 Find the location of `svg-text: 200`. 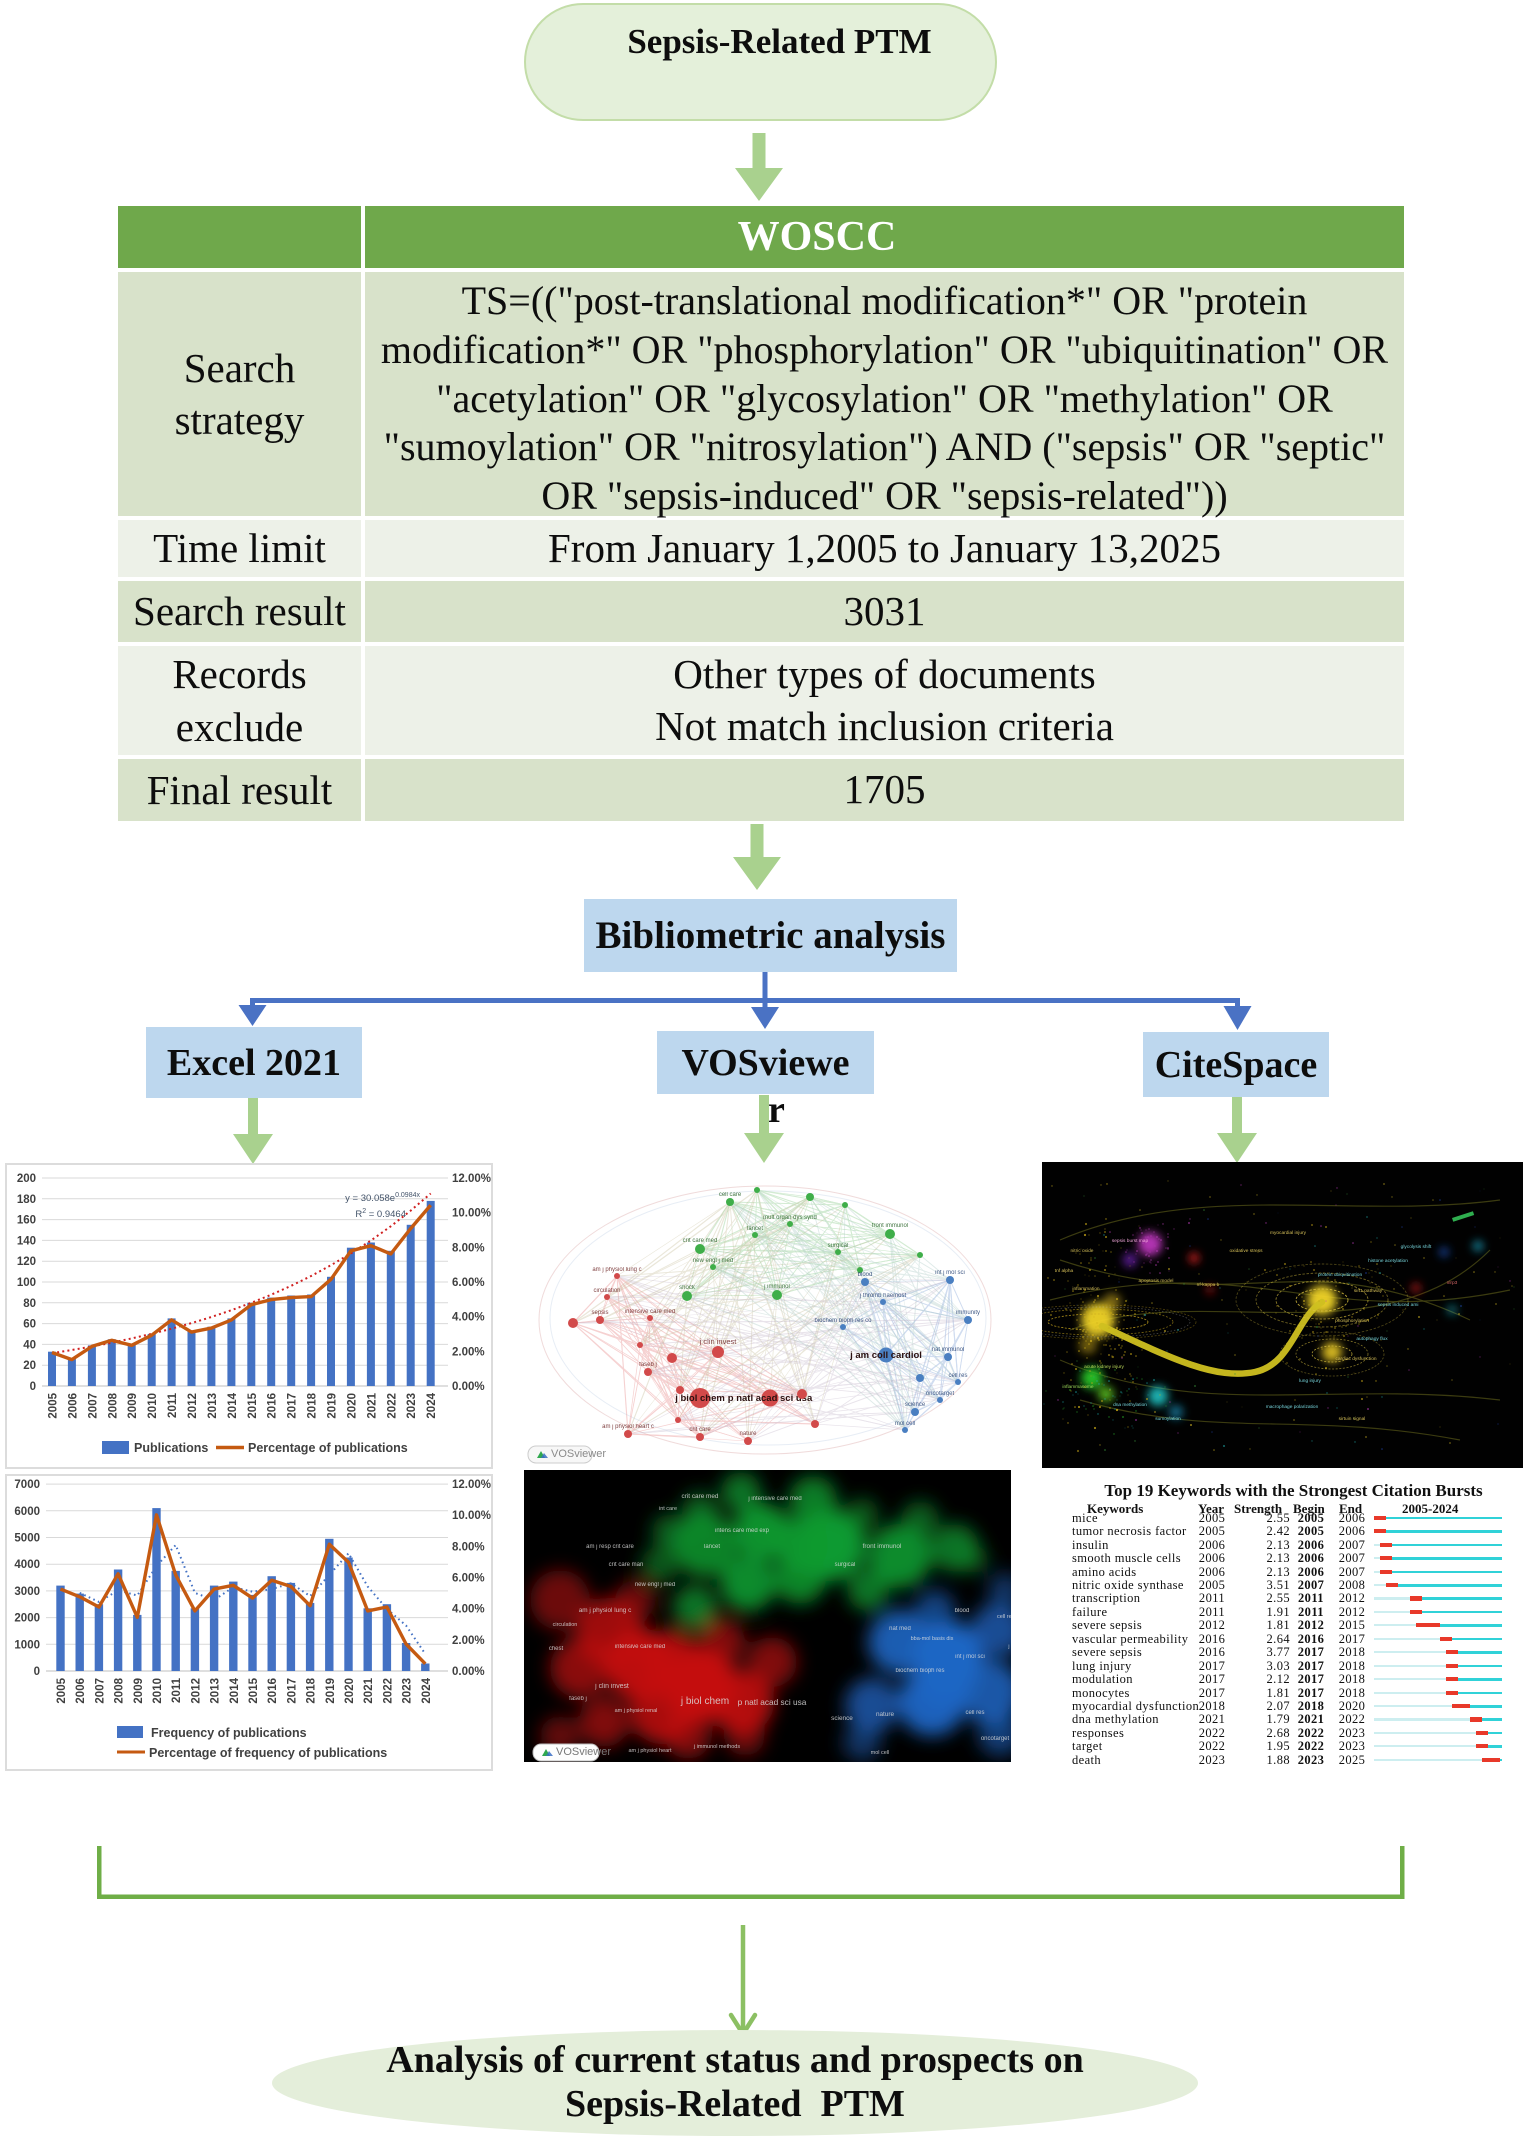

svg-text: 200 is located at coordinates (26, 1179).